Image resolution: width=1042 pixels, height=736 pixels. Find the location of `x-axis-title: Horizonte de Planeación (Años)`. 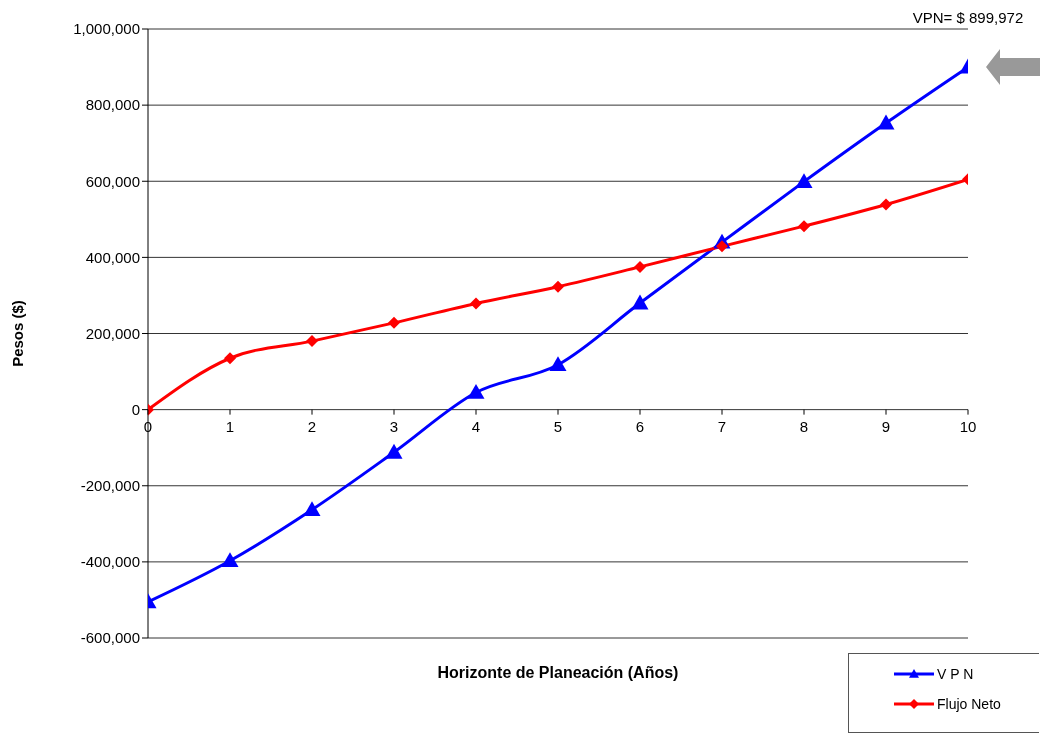

x-axis-title: Horizonte de Planeación (Años) is located at coordinates (558, 672).